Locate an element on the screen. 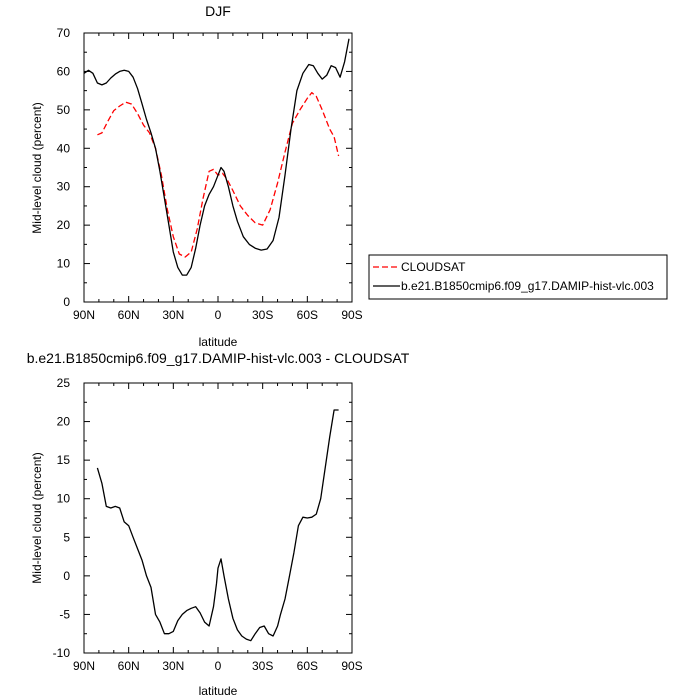  top-y-tick-label: 10 is located at coordinates (64, 264).